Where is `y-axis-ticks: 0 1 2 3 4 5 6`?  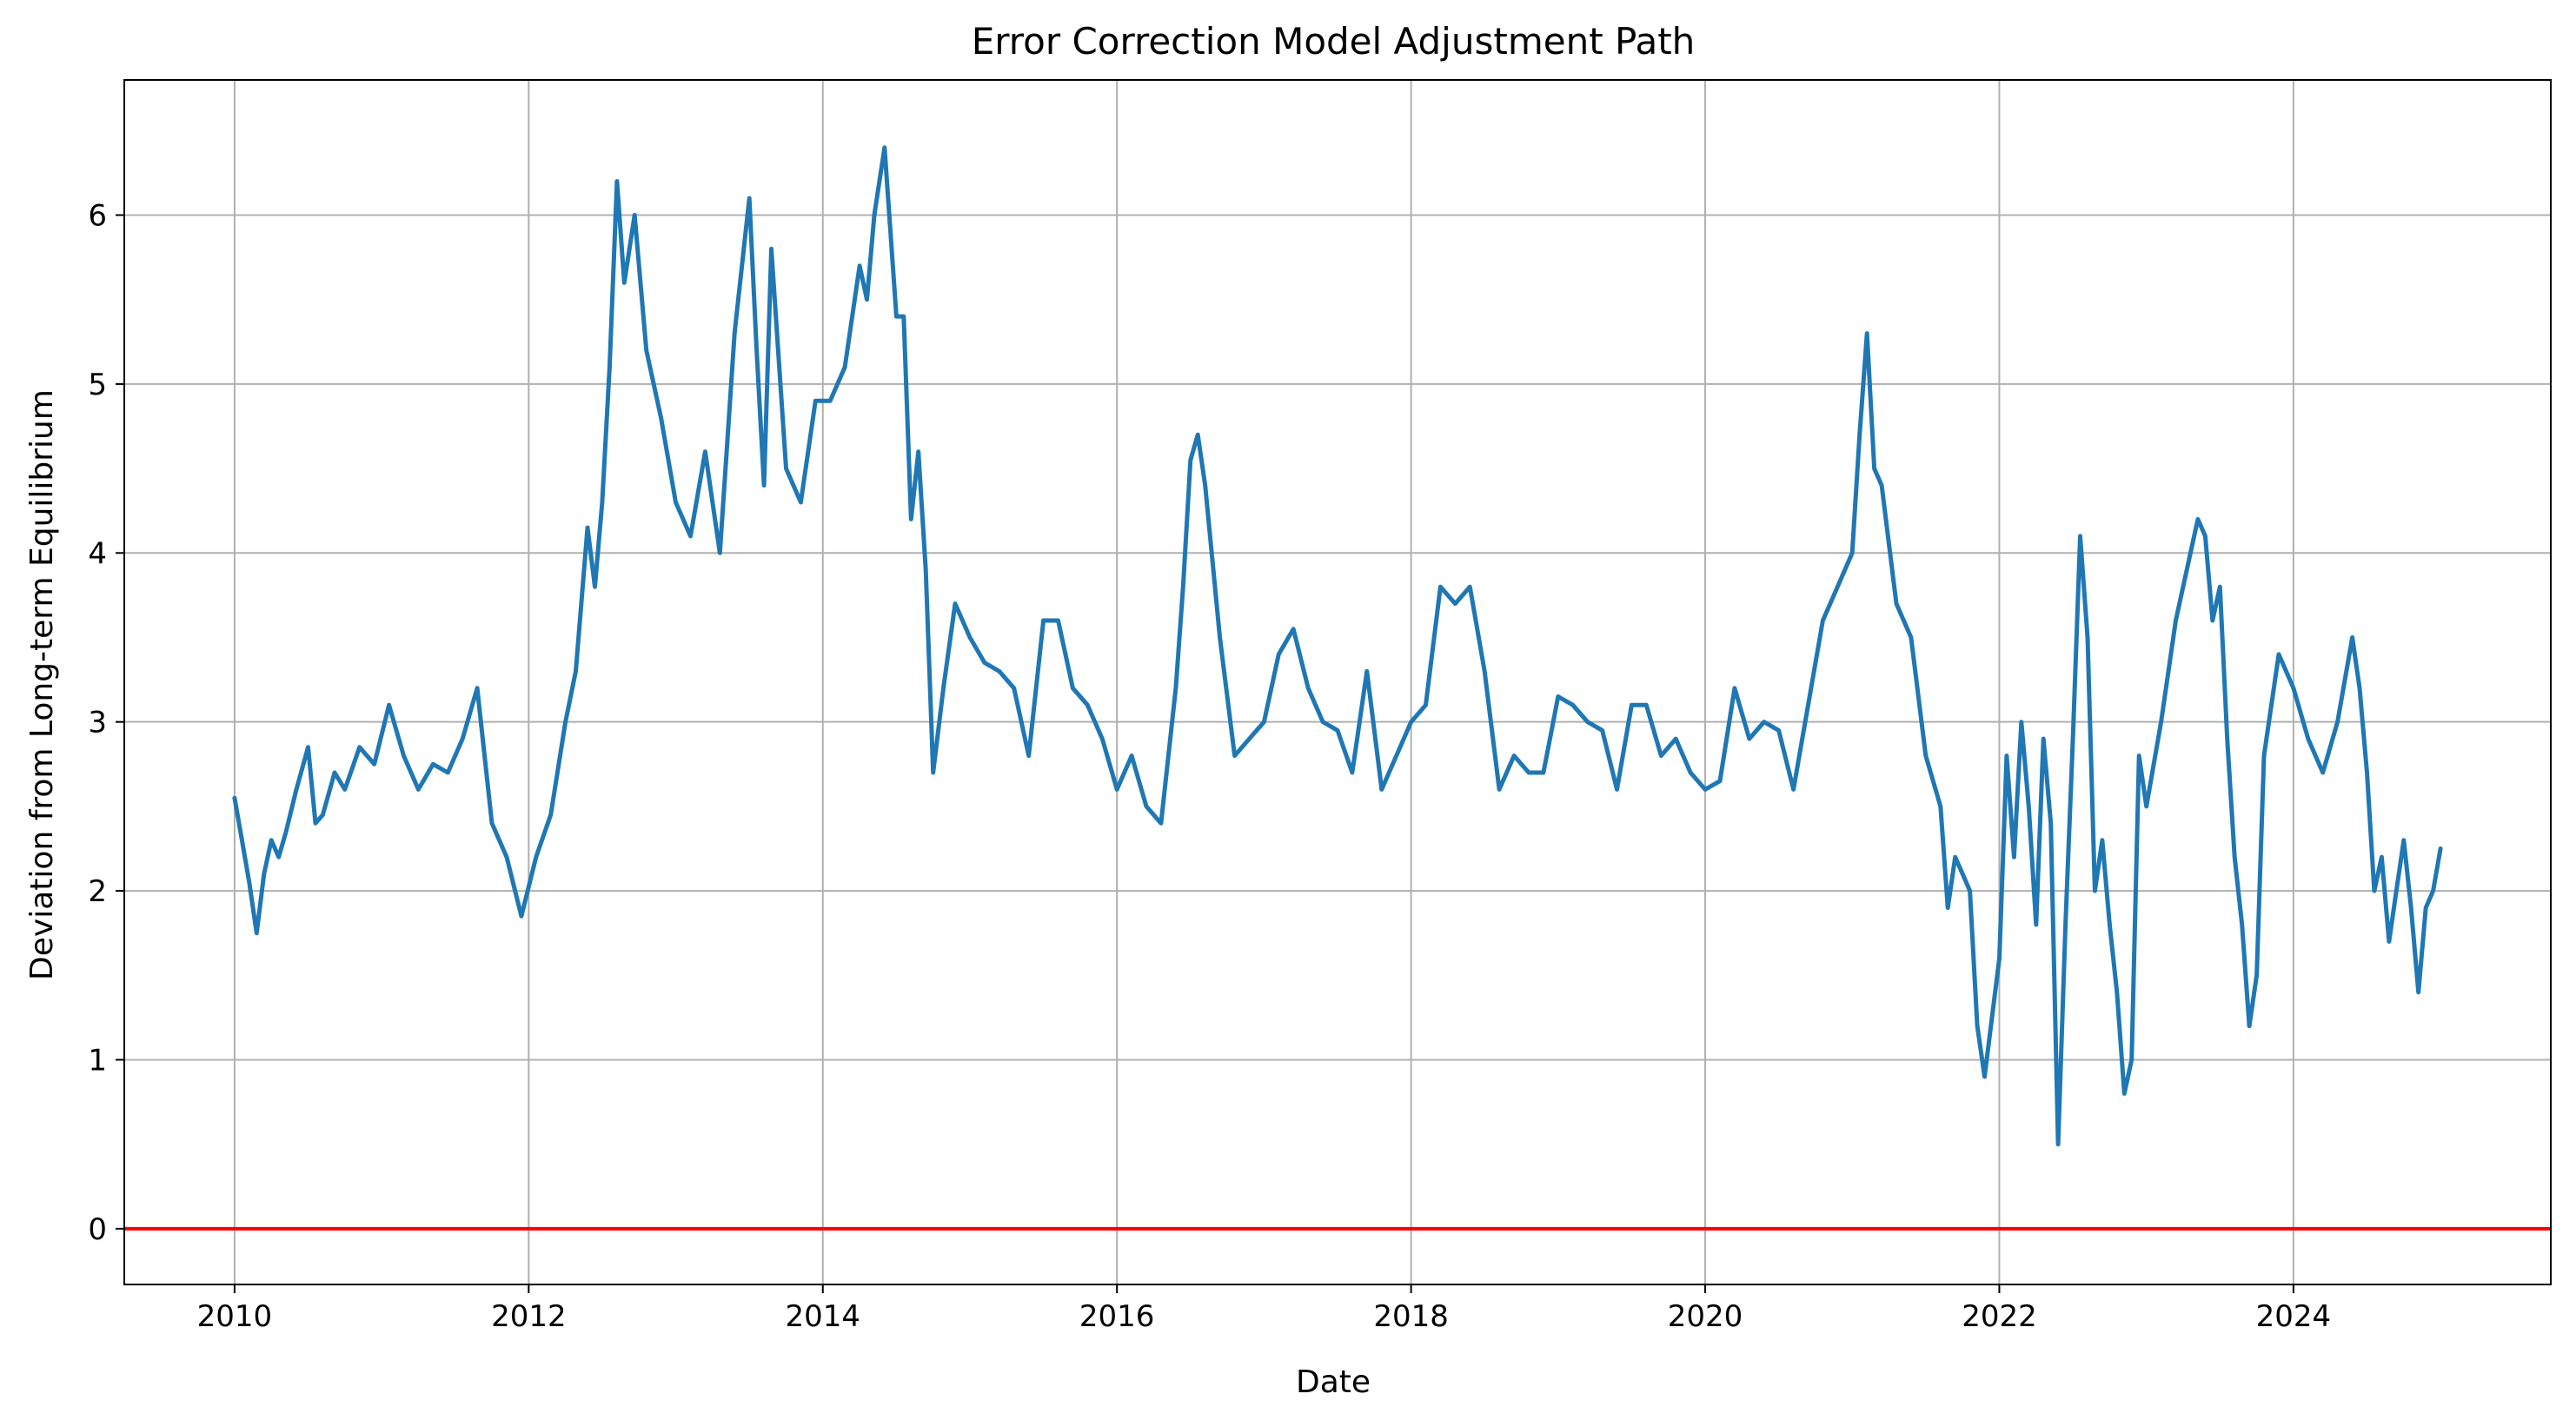
y-axis-ticks: 0 1 2 3 4 5 6 is located at coordinates (106, 723).